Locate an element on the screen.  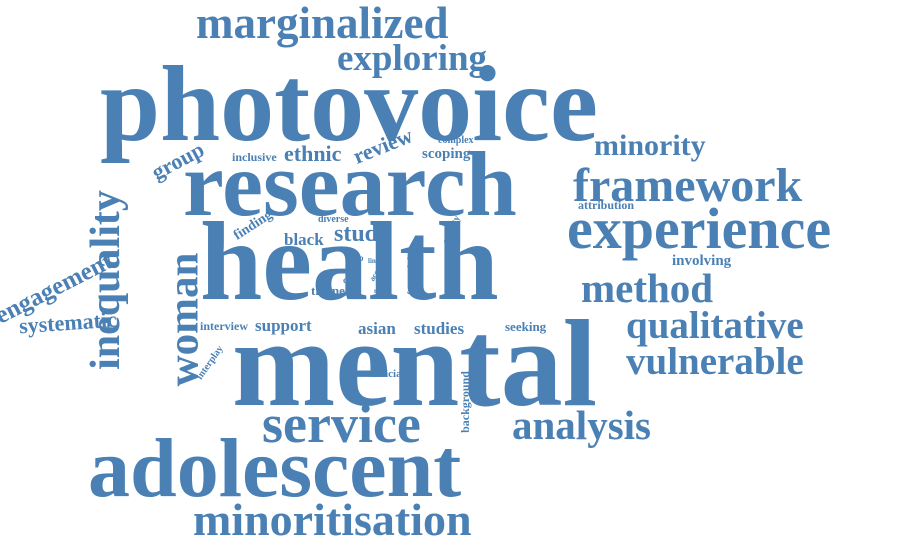
word-interview: interview is located at coordinates (224, 326).